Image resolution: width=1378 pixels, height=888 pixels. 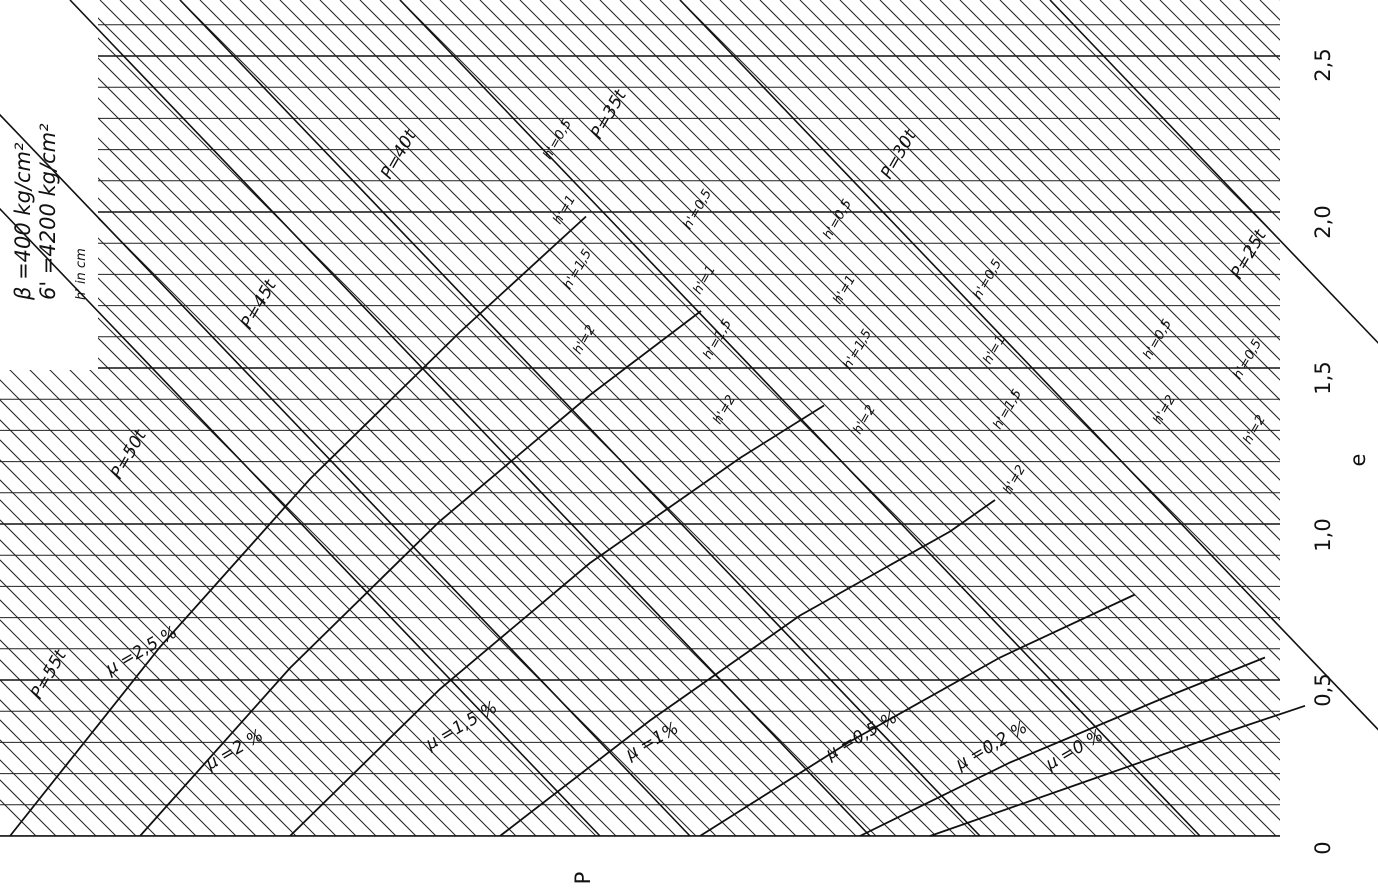 What do you see at coordinates (1323, 689) in the screenshot?
I see `x-tick-label: 0,5` at bounding box center [1323, 689].